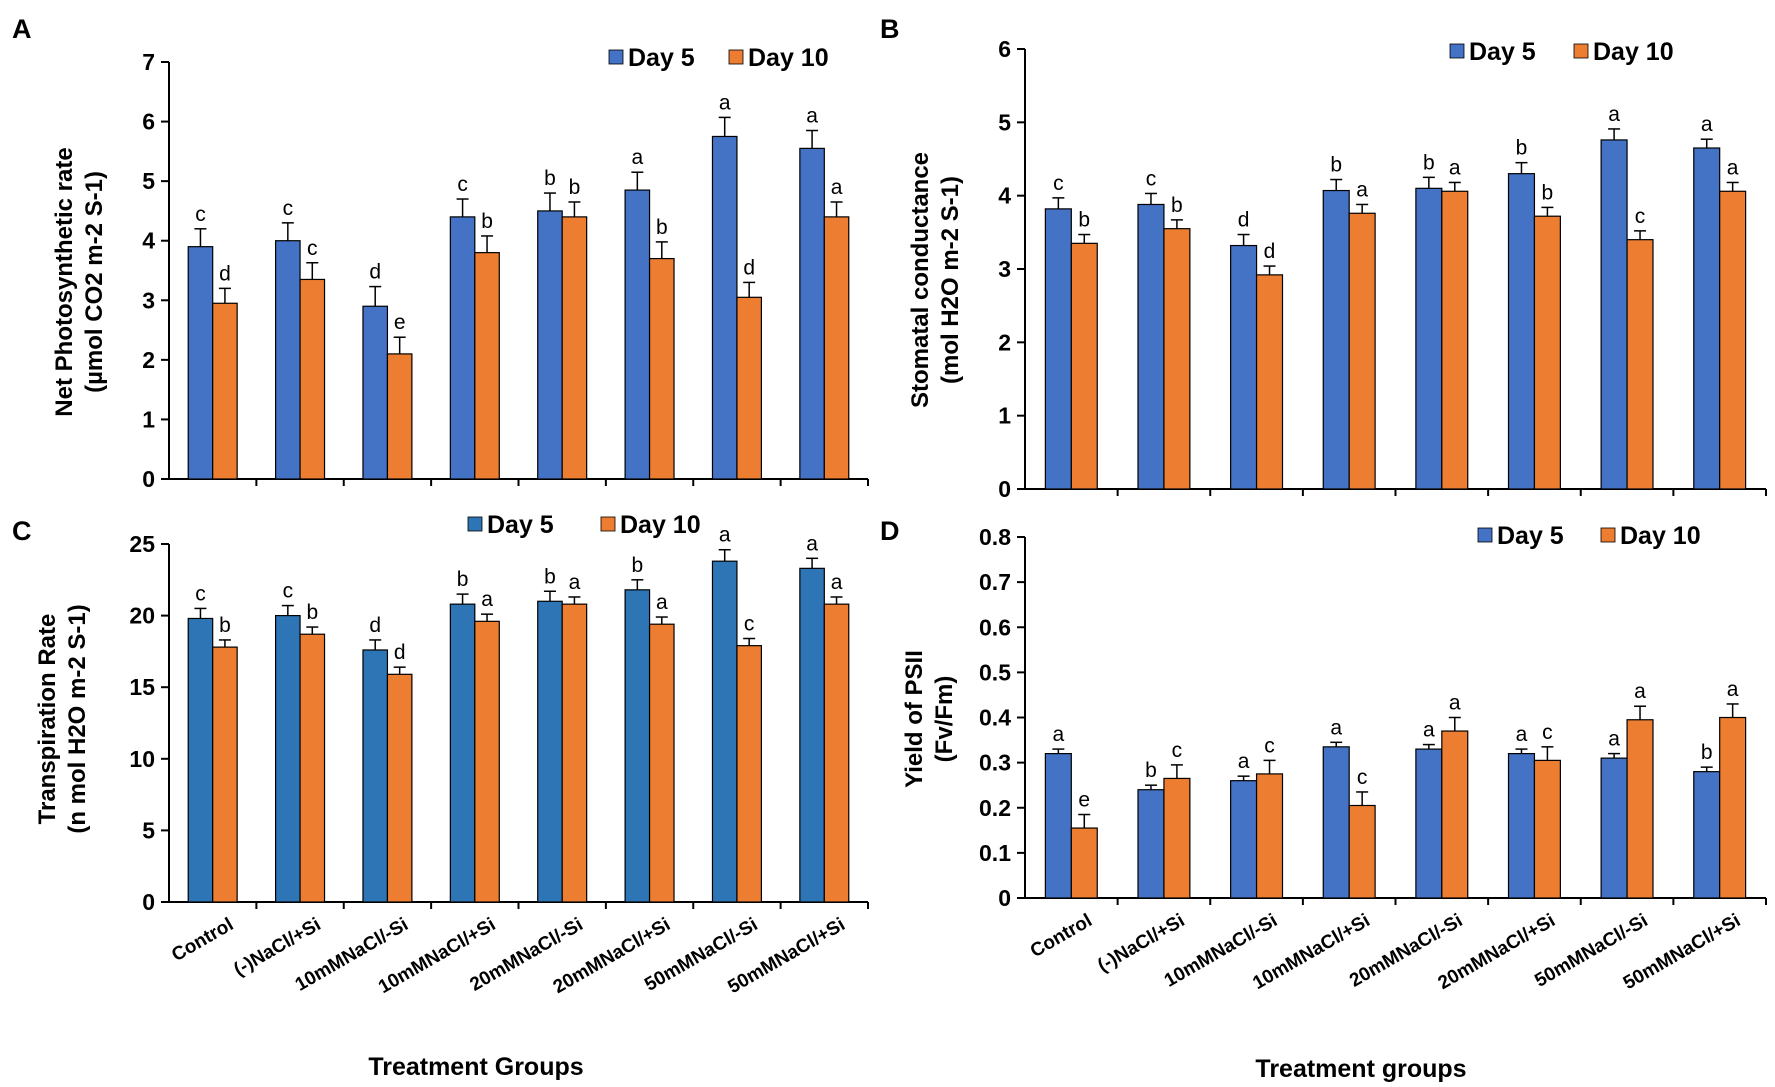 Image resolution: width=1775 pixels, height=1087 pixels. What do you see at coordinates (920, 280) in the screenshot?
I see `y-axis-title-line1: Stomatal conductance` at bounding box center [920, 280].